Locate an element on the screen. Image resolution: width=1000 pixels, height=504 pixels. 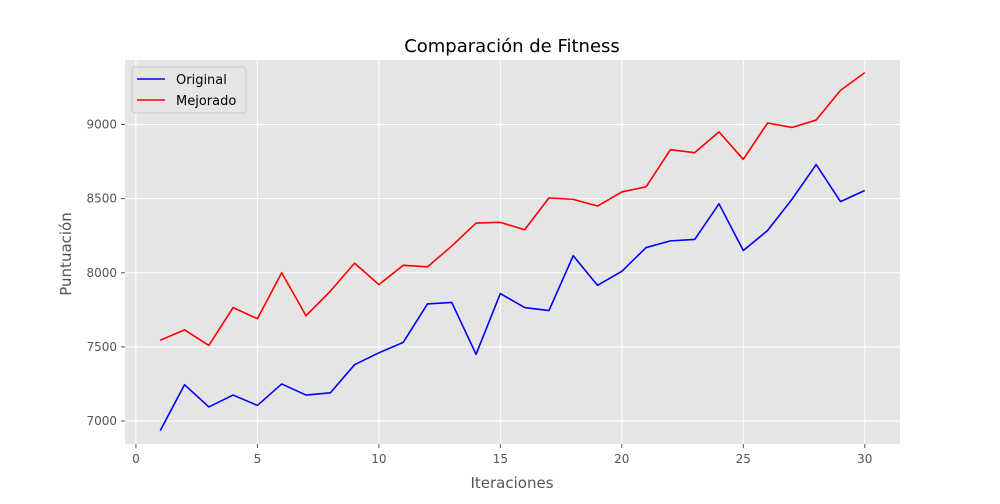
x-tick-label: 15 is located at coordinates (500, 459).